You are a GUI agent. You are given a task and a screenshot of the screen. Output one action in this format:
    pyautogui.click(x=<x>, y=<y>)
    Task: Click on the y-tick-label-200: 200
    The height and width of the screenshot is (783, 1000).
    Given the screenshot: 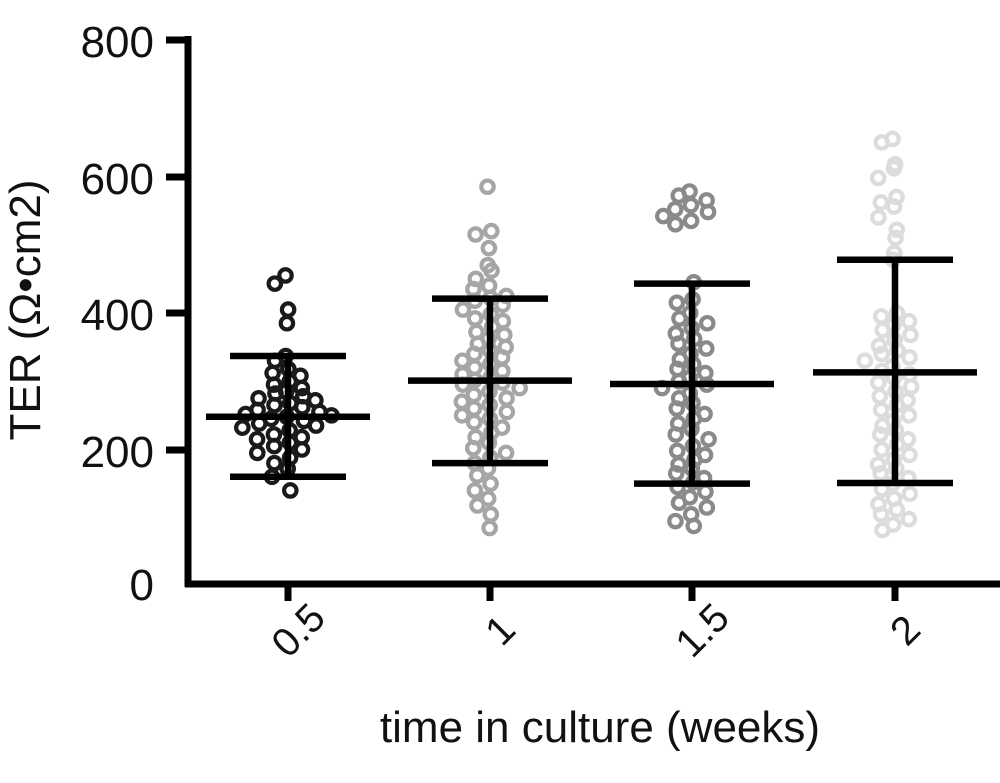 What is the action you would take?
    pyautogui.click(x=117, y=452)
    